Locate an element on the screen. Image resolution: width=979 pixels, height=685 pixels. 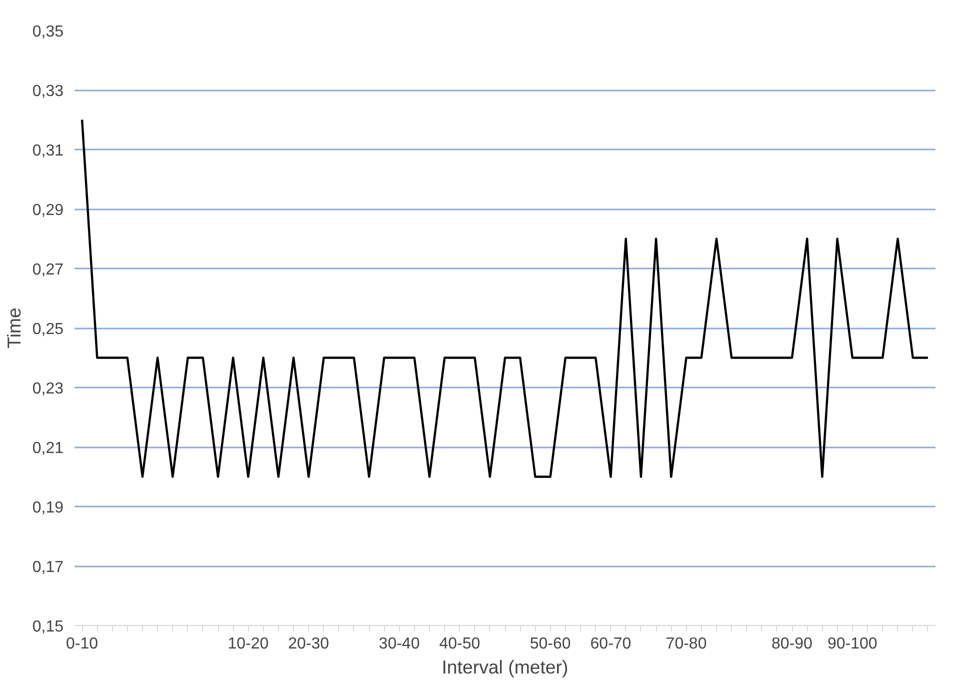
x-tick-label: 80-90 is located at coordinates (792, 644).